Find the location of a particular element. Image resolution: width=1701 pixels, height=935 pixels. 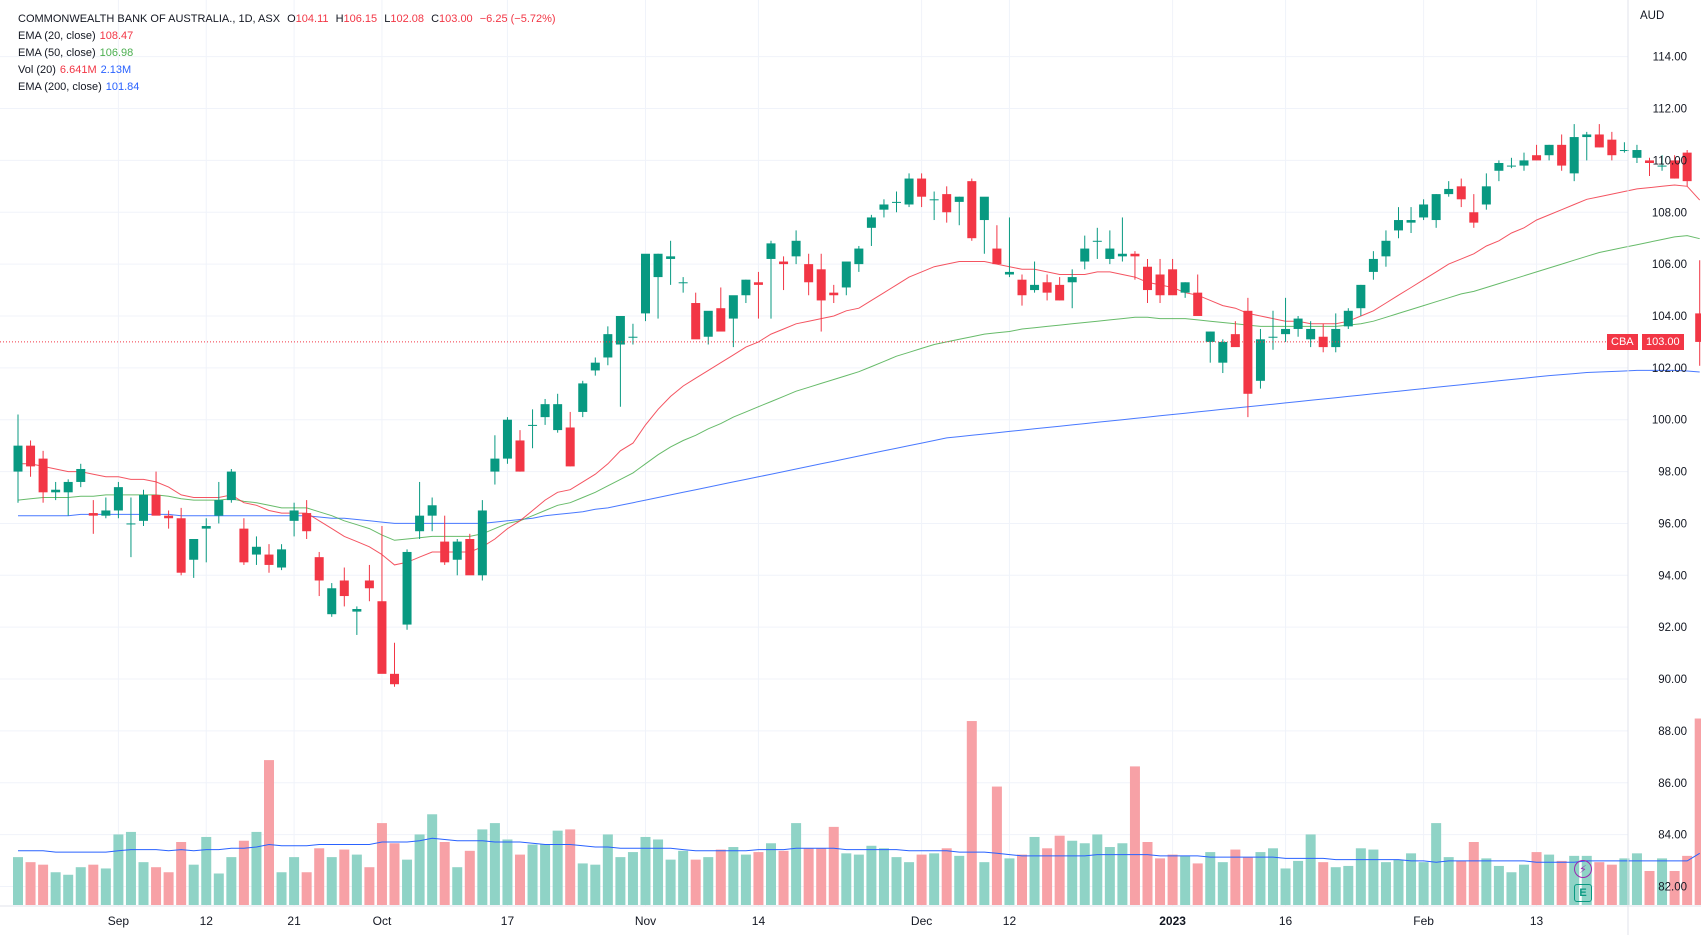

time-tick-label: Oct is located at coordinates (382, 921).